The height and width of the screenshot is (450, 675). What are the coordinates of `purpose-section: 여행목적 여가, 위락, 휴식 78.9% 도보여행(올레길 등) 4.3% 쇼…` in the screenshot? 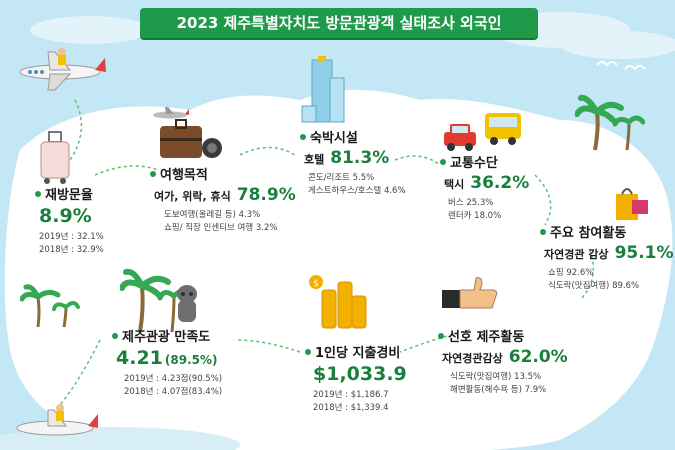 It's located at (223, 199).